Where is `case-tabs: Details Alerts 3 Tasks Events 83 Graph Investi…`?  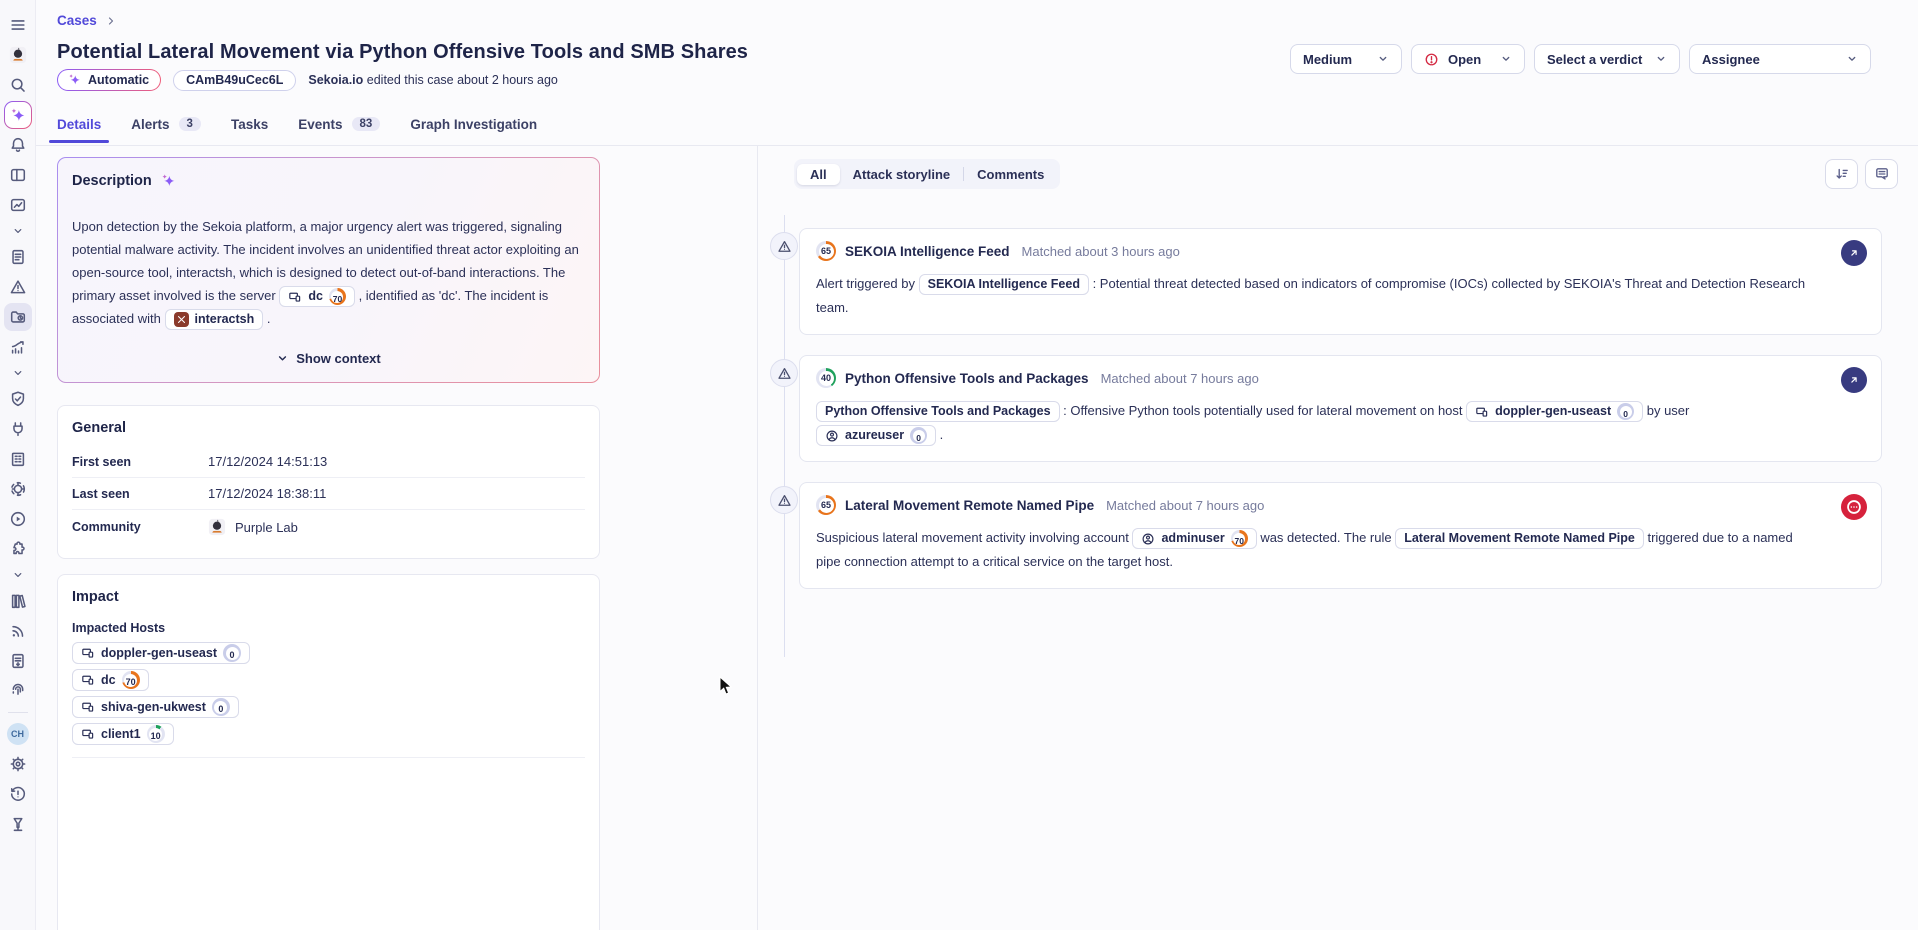 case-tabs: Details Alerts 3 Tasks Events 83 Graph Investi… is located at coordinates (292, 129).